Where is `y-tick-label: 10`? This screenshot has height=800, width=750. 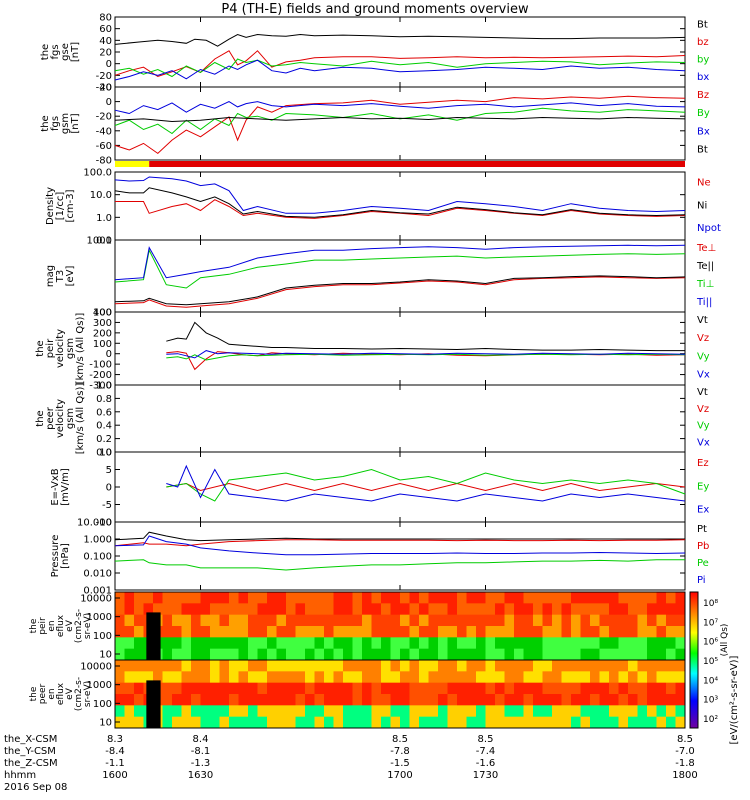
y-tick-label: 10 is located at coordinates (105, 723).